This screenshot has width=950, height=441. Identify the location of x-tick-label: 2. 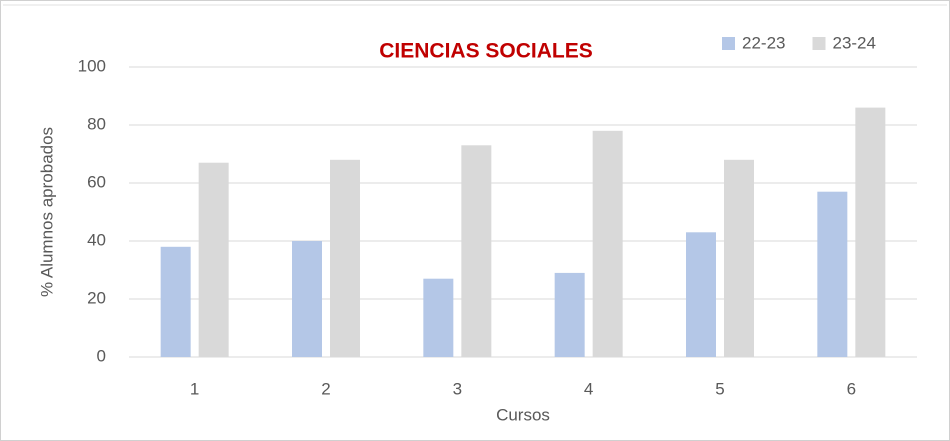
(325, 388).